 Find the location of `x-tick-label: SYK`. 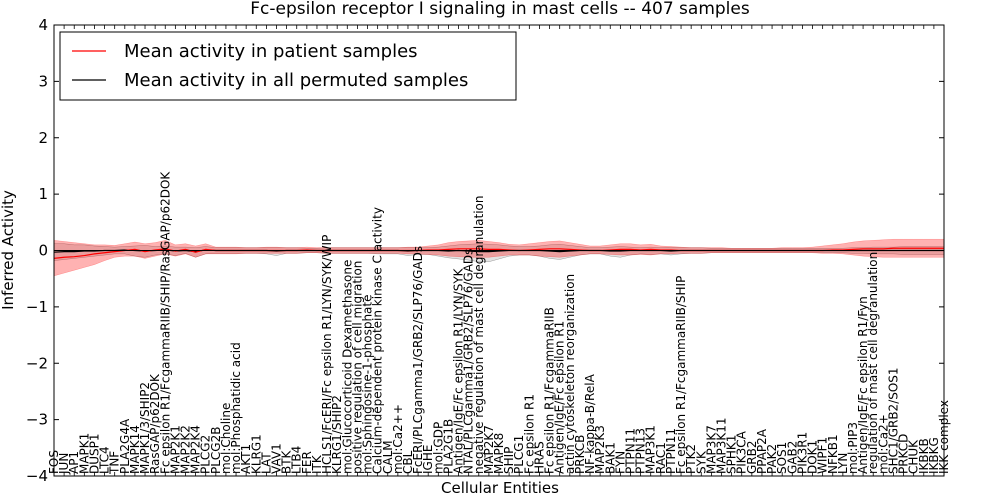

x-tick-label: SYK is located at coordinates (701, 462).